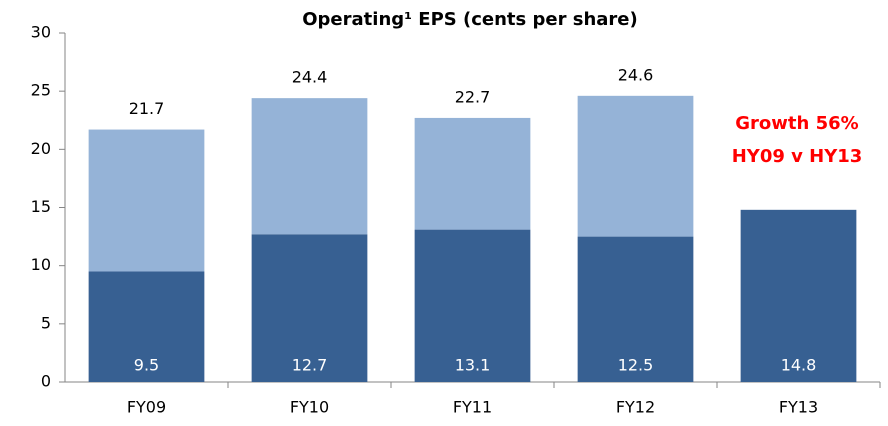 Image resolution: width=888 pixels, height=426 pixels. What do you see at coordinates (797, 156) in the screenshot?
I see `annotation: HY09 v HY13` at bounding box center [797, 156].